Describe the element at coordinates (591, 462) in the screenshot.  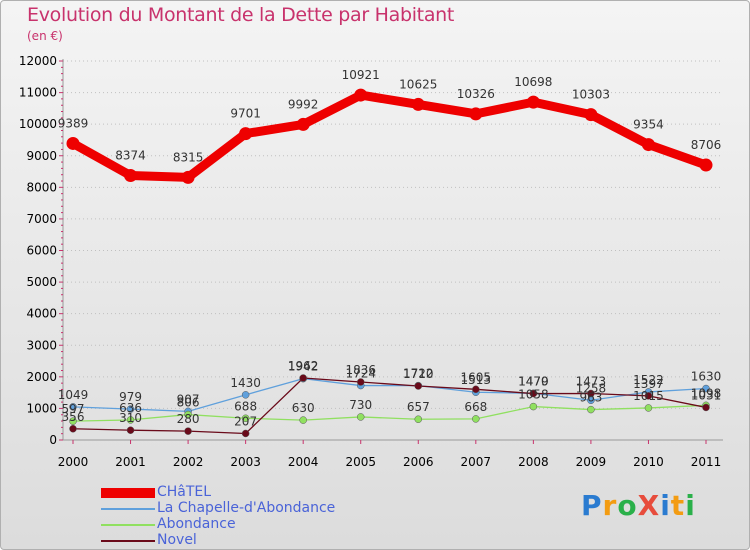
I see `x-tick-label: 2009` at that location.